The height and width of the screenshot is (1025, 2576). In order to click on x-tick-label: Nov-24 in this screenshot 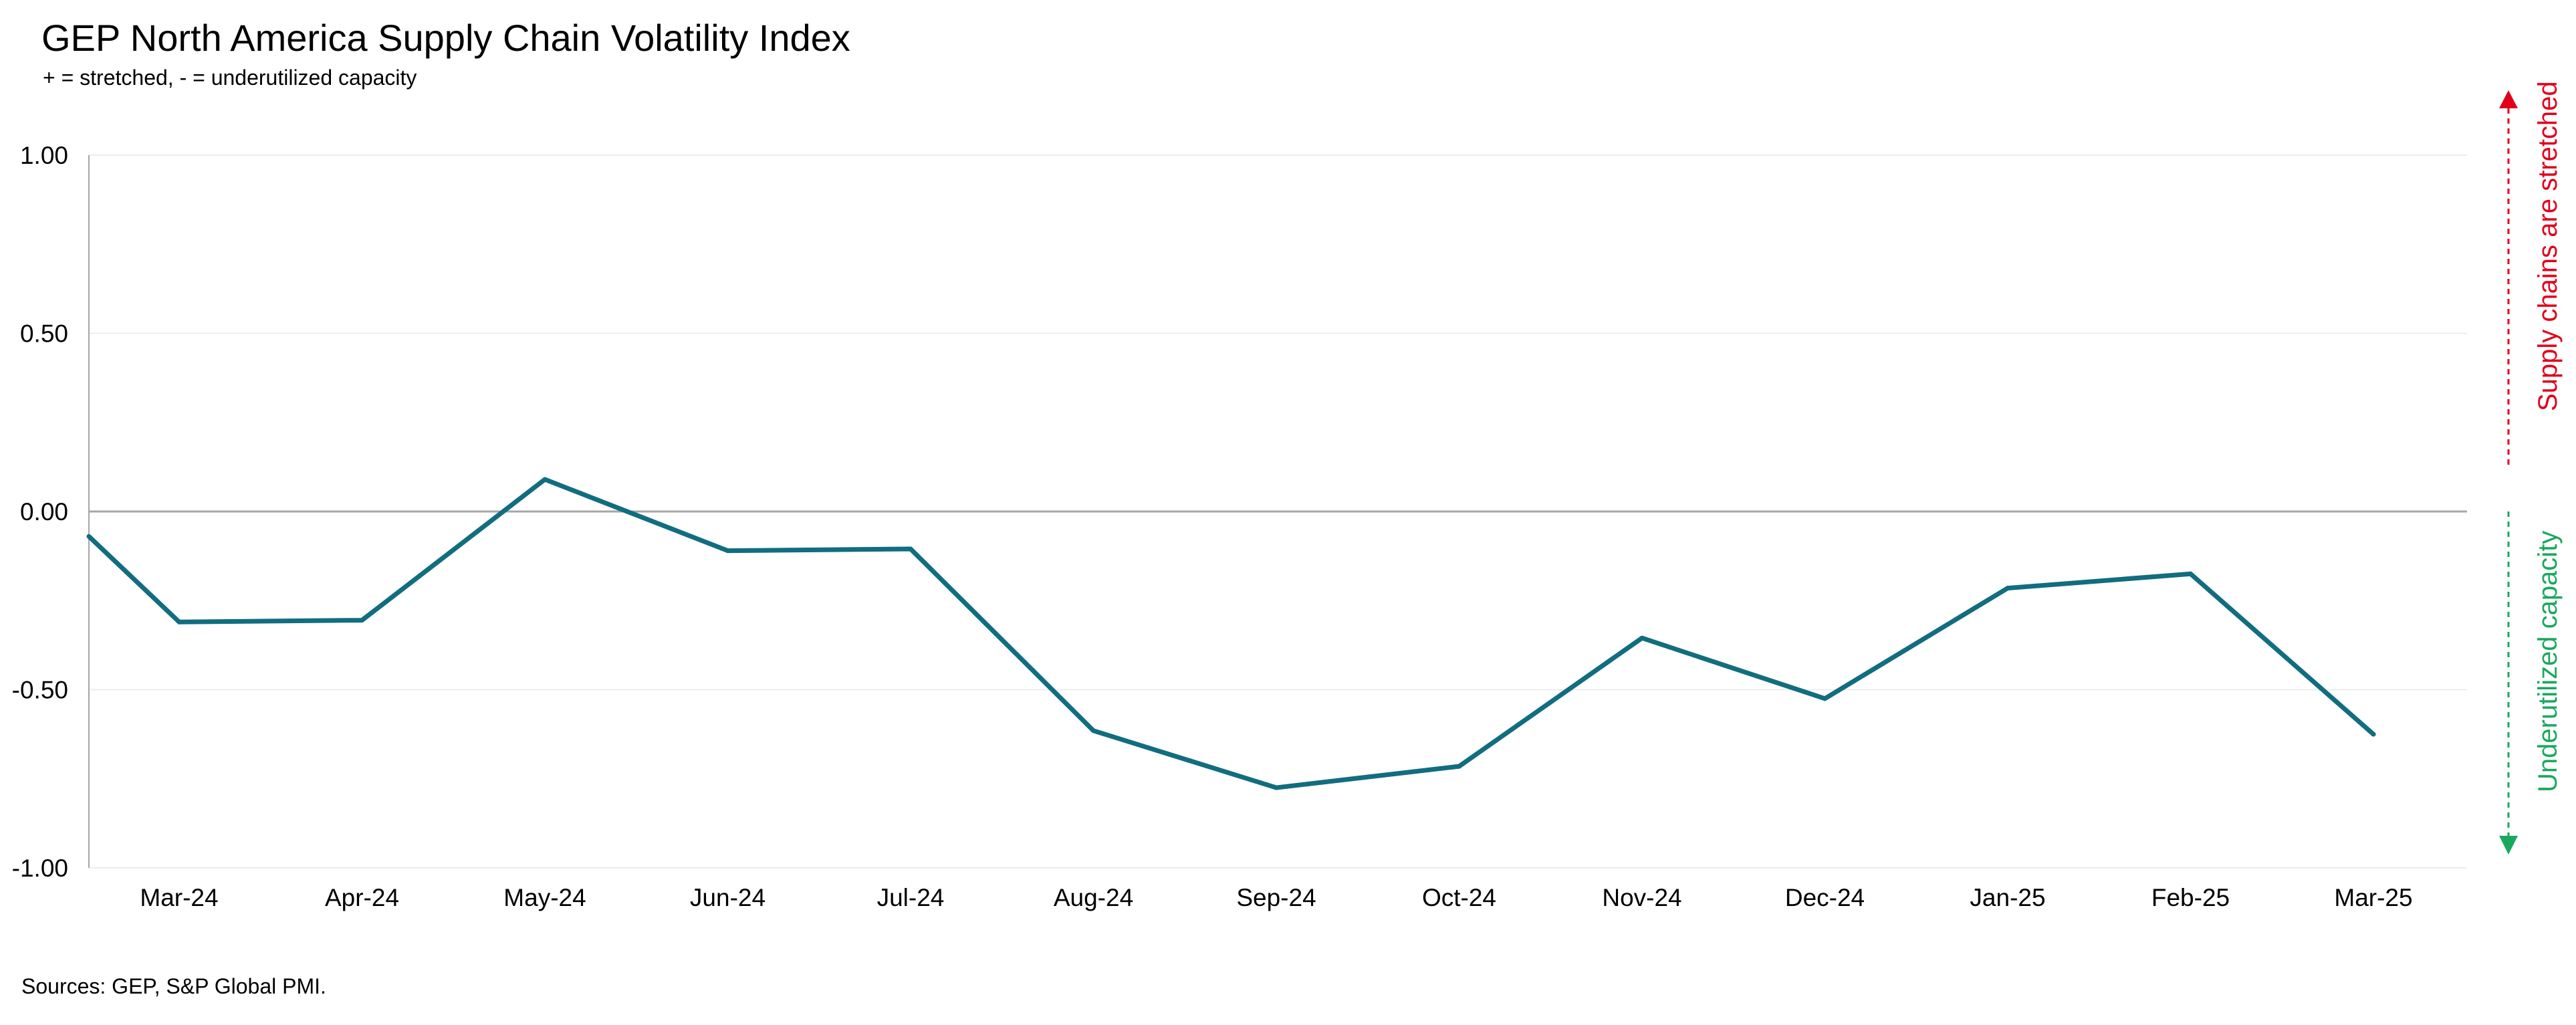, I will do `click(1641, 897)`.